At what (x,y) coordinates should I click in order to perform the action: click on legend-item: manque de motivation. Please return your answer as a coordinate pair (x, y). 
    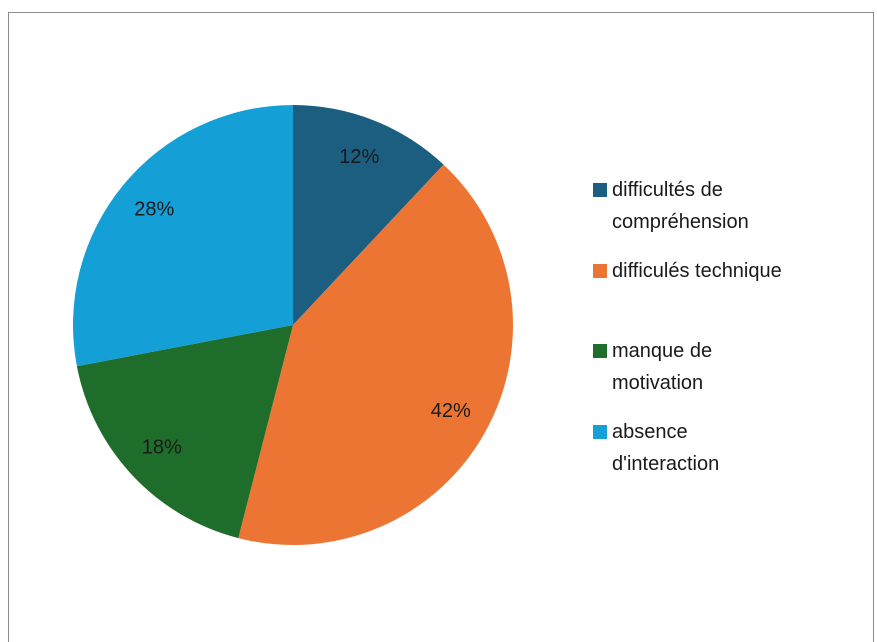
    Looking at the image, I should click on (652, 367).